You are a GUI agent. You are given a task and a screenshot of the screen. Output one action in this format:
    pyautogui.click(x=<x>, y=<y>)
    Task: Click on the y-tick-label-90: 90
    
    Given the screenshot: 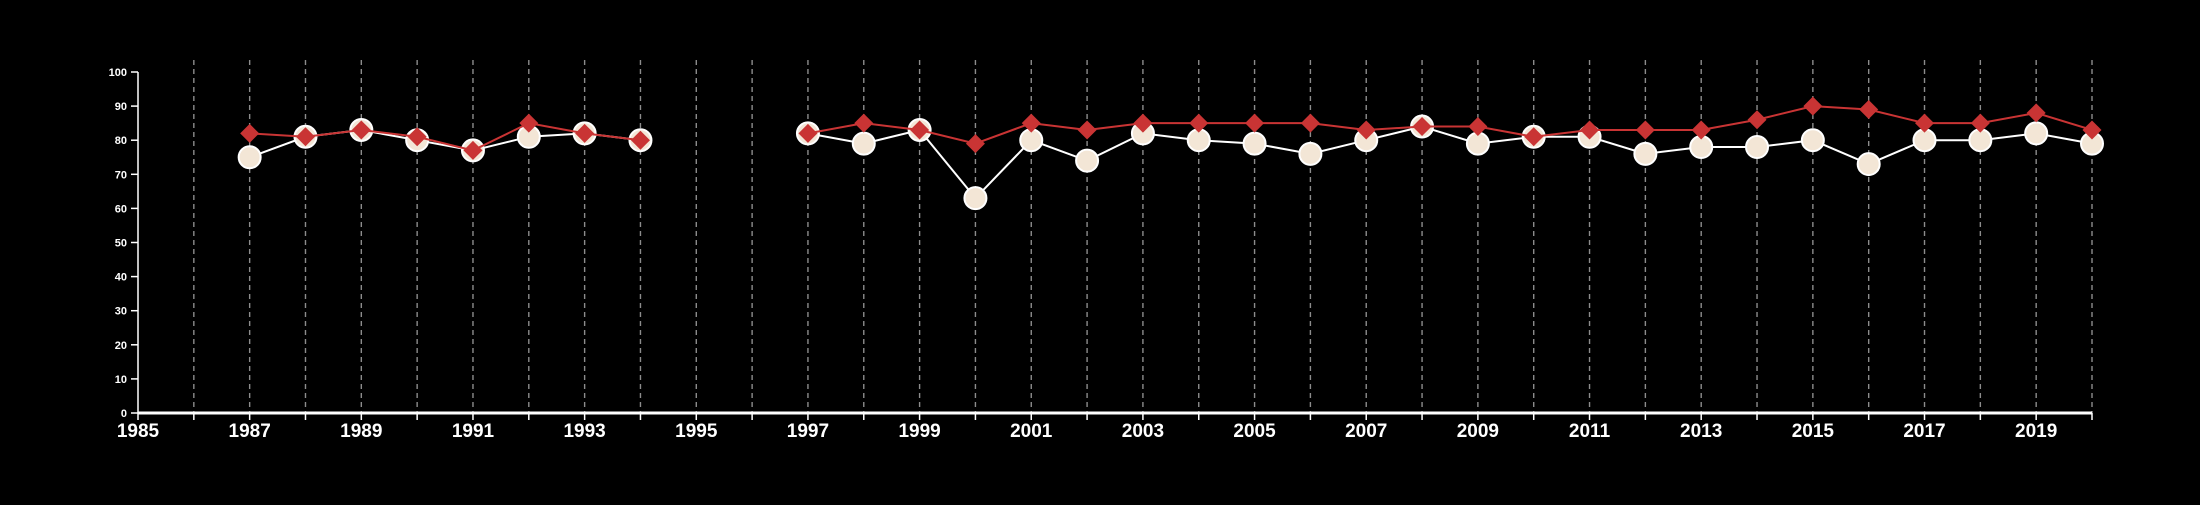 What is the action you would take?
    pyautogui.click(x=121, y=107)
    